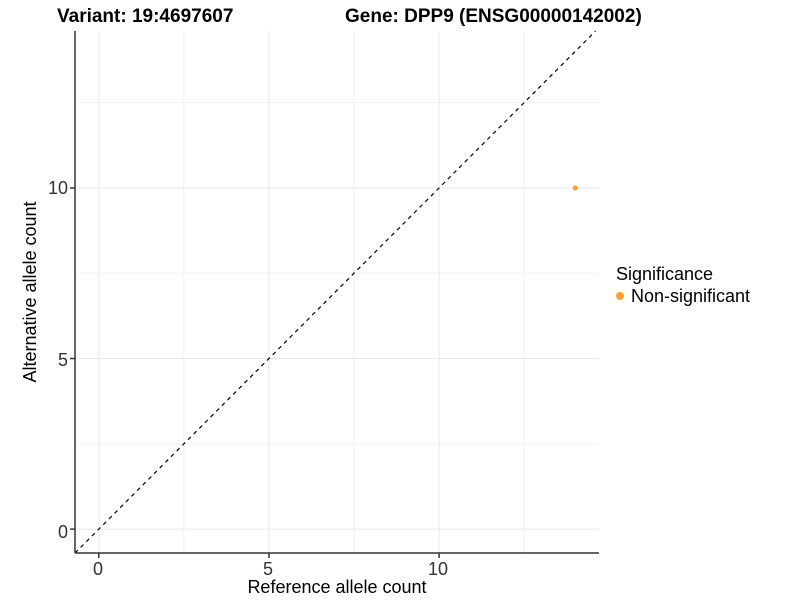  What do you see at coordinates (337, 587) in the screenshot?
I see `x-axis-title: Reference allele count` at bounding box center [337, 587].